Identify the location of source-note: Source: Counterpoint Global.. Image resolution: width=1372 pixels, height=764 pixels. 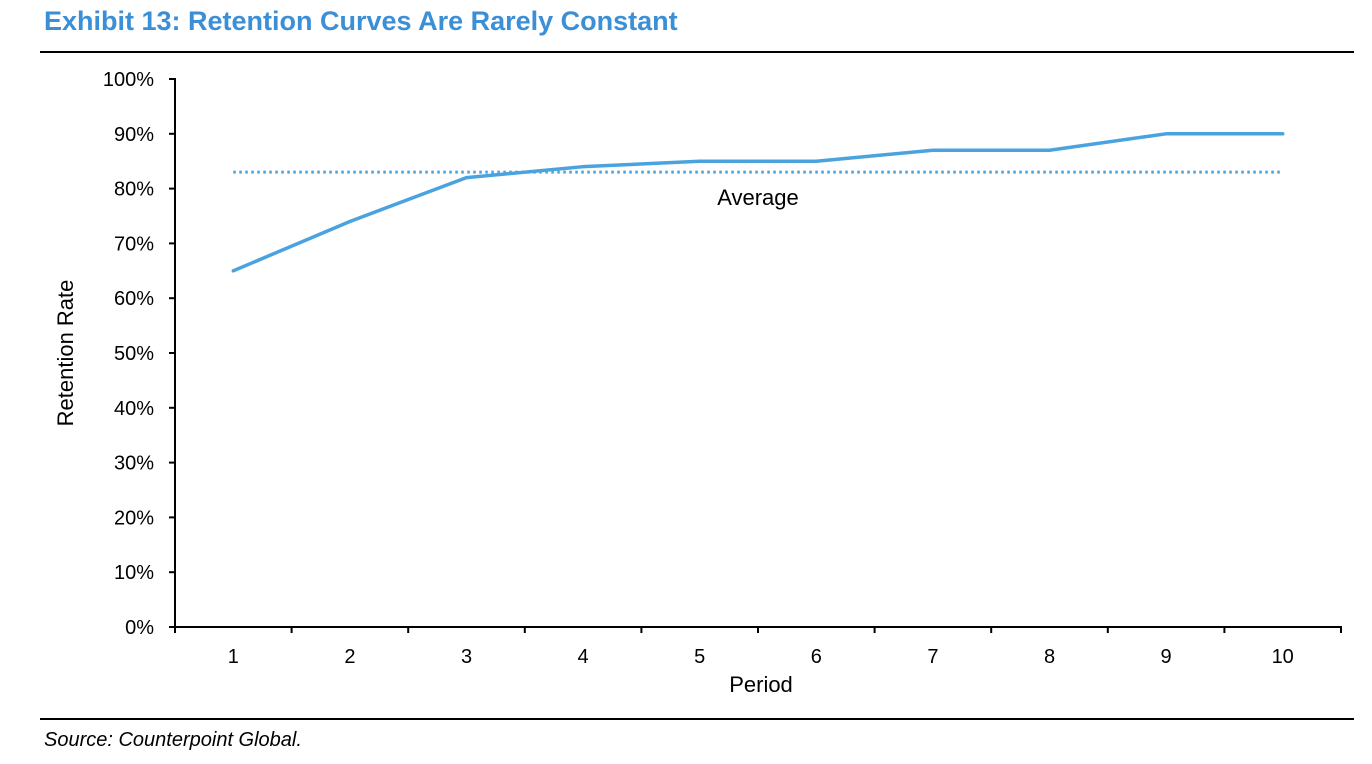
(173, 740).